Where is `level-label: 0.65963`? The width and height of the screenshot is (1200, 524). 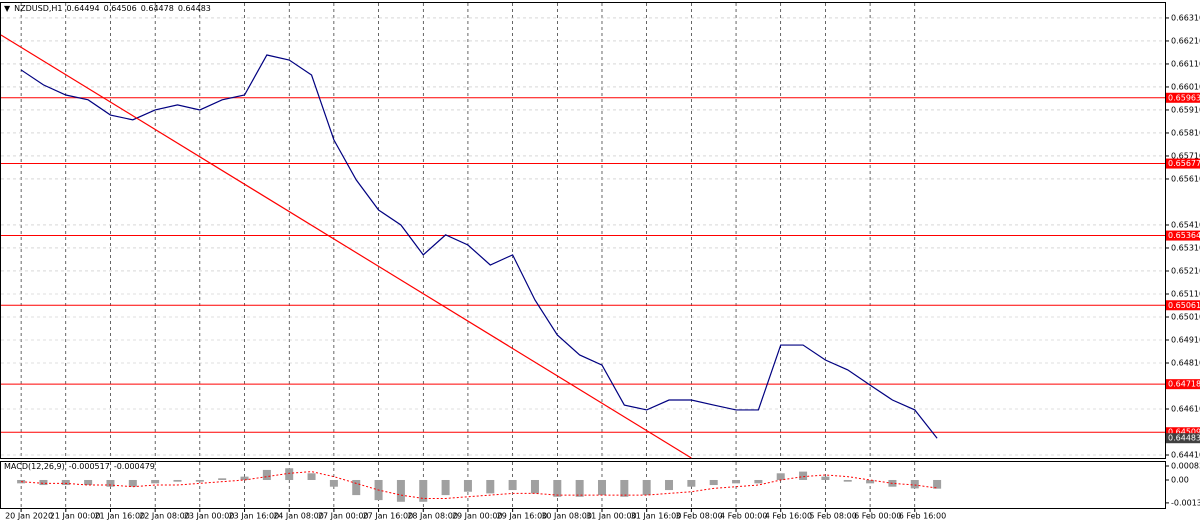
level-label: 0.65963 is located at coordinates (1184, 97).